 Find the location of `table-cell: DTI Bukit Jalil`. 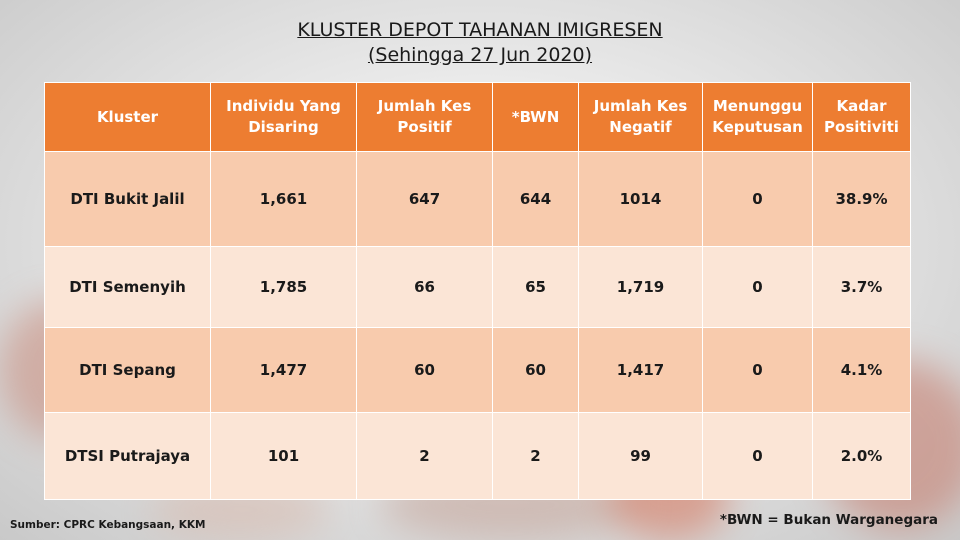

table-cell: DTI Bukit Jalil is located at coordinates (127, 199).